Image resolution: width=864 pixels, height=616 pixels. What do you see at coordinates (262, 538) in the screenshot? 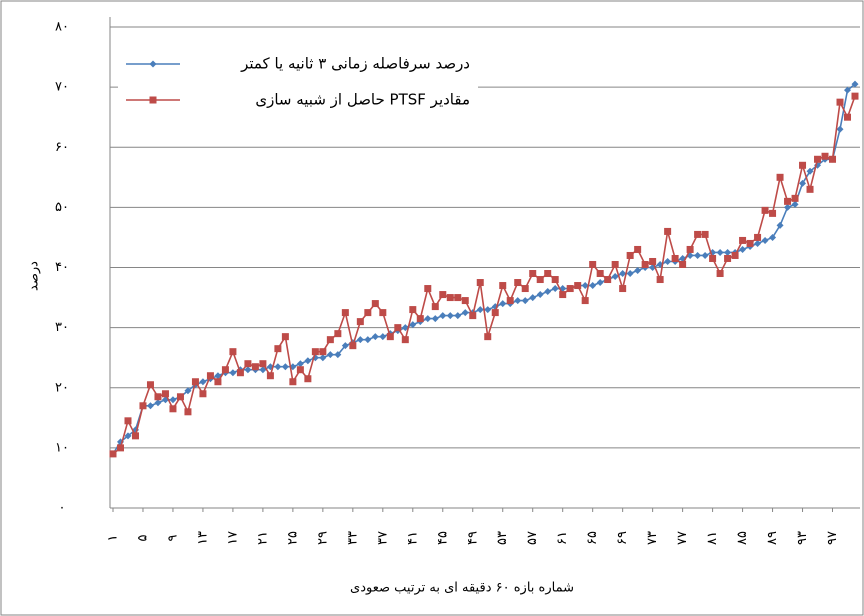
I see `x-tick-label: ۲۱` at bounding box center [262, 538].